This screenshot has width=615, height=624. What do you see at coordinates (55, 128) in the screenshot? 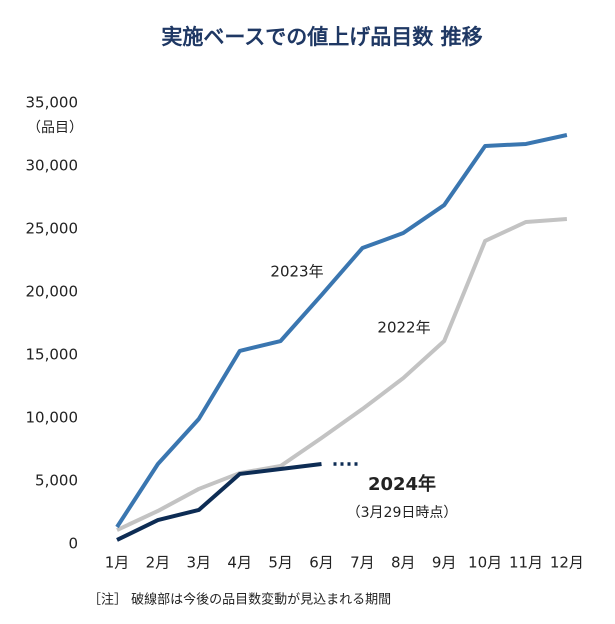
I see `y-axis-label: （品目）` at bounding box center [55, 128].